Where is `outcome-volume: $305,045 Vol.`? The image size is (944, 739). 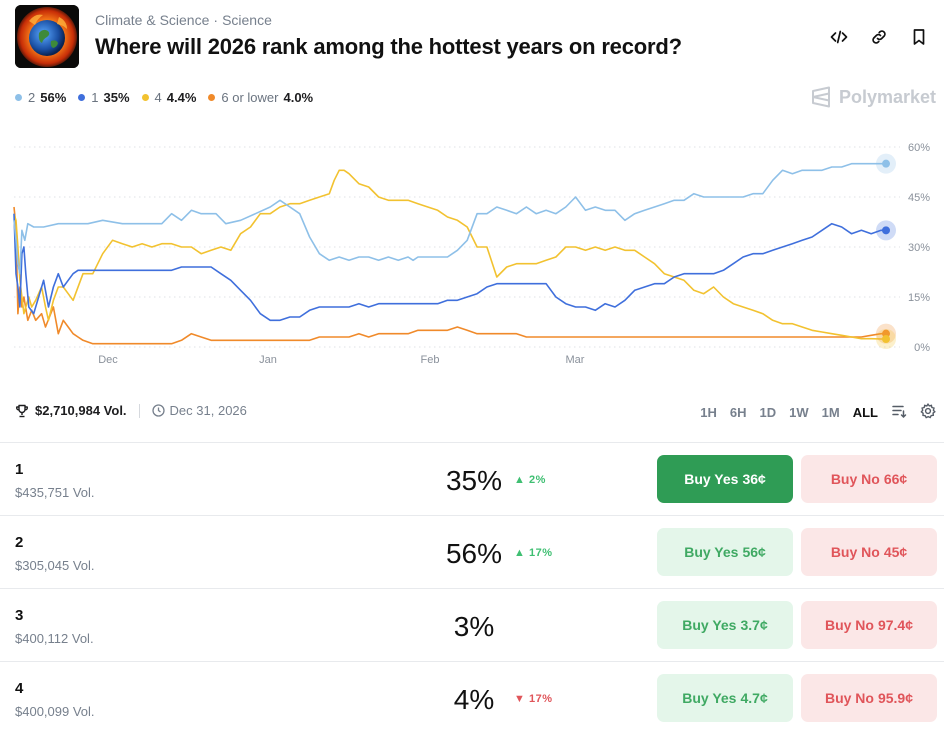 outcome-volume: $305,045 Vol. is located at coordinates (55, 565).